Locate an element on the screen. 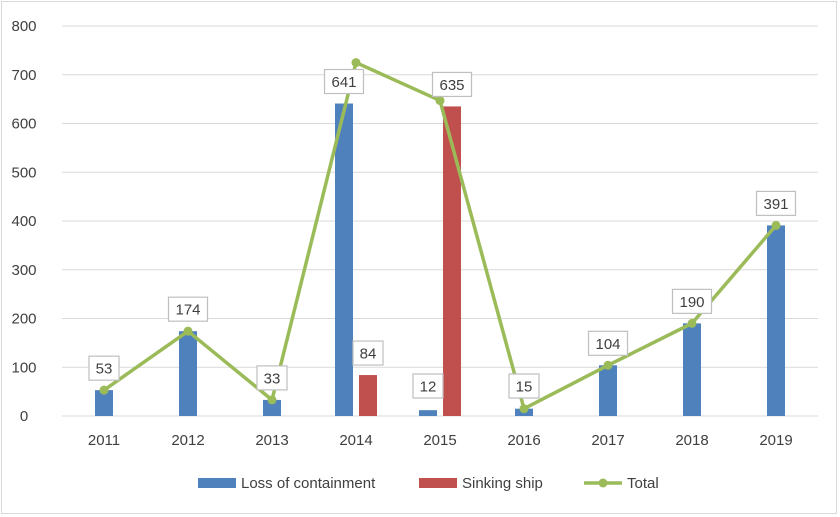 This screenshot has height=517, width=840. data-label: 104 is located at coordinates (607, 344).